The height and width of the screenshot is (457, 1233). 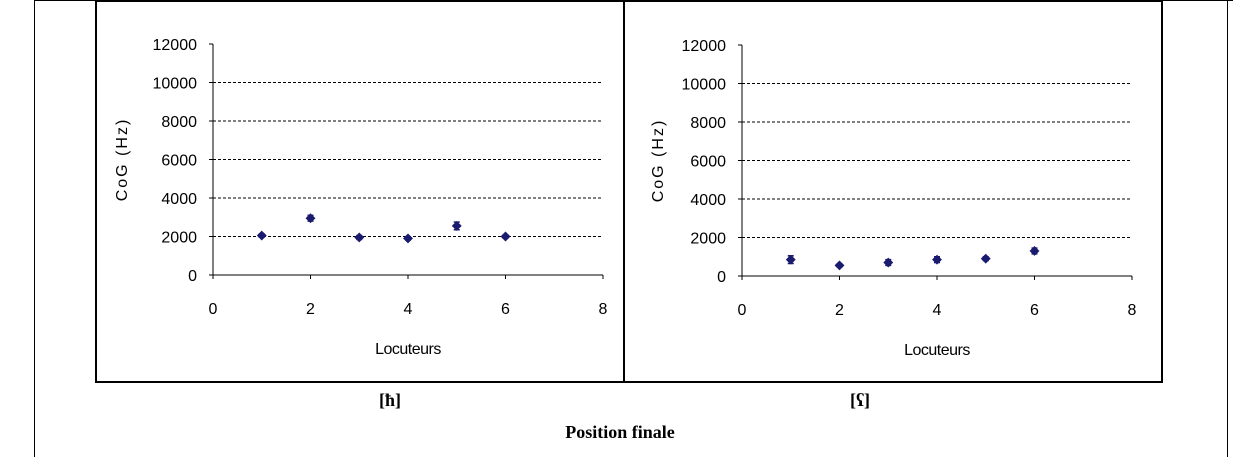 What do you see at coordinates (620, 432) in the screenshot?
I see `footer-title: Position finale` at bounding box center [620, 432].